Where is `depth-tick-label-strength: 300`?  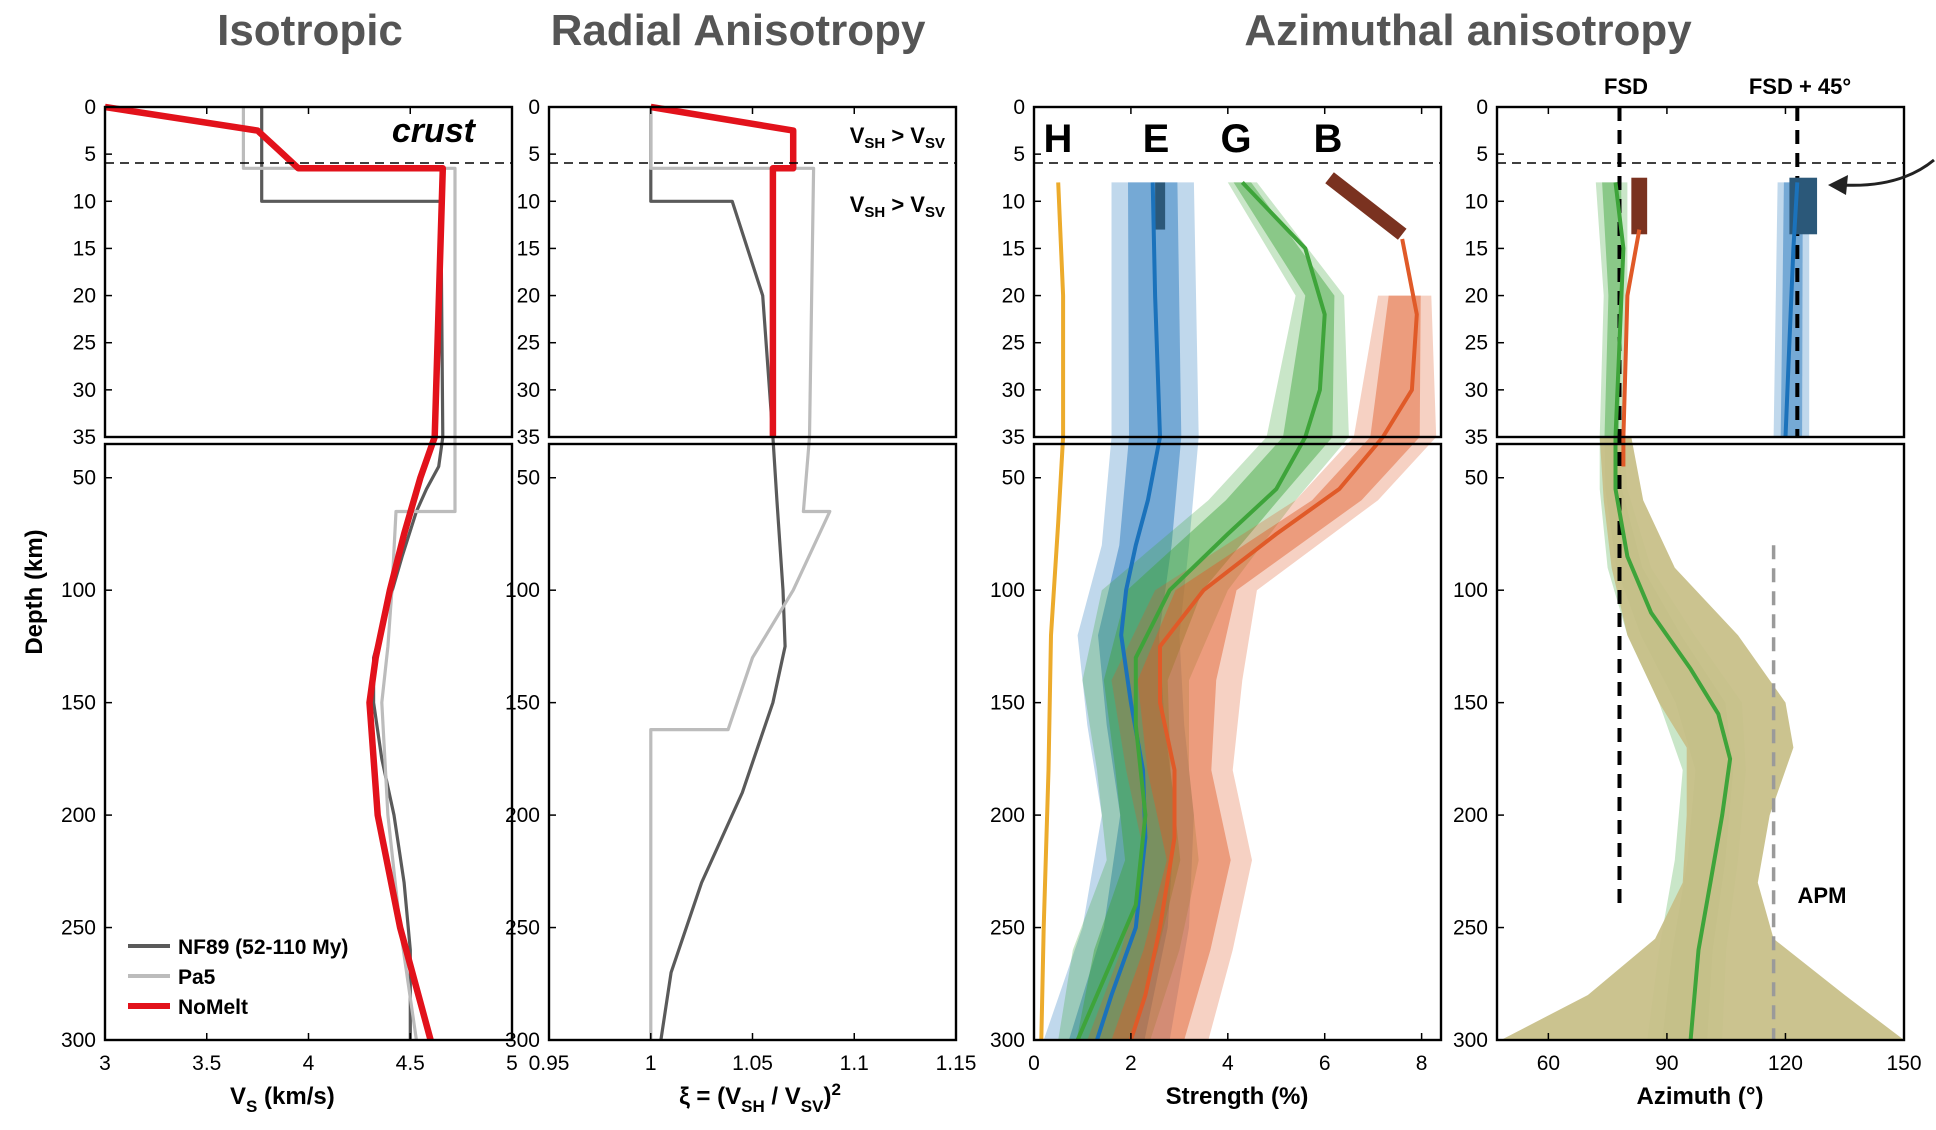
depth-tick-label-strength: 300 is located at coordinates (1007, 1040).